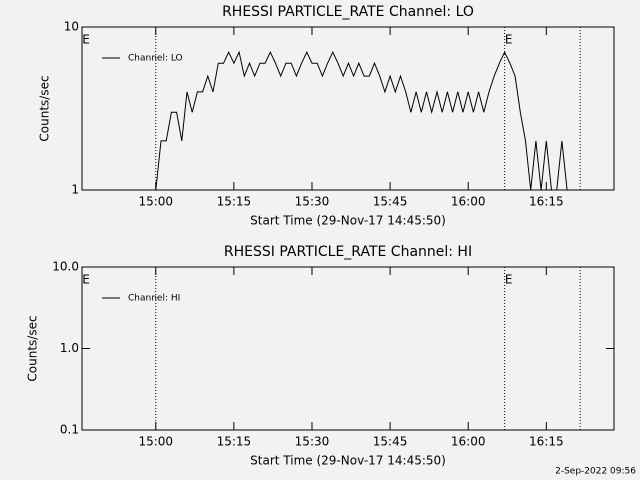 The height and width of the screenshot is (480, 640). What do you see at coordinates (71, 27) in the screenshot?
I see `y-tick-label: 10` at bounding box center [71, 27].